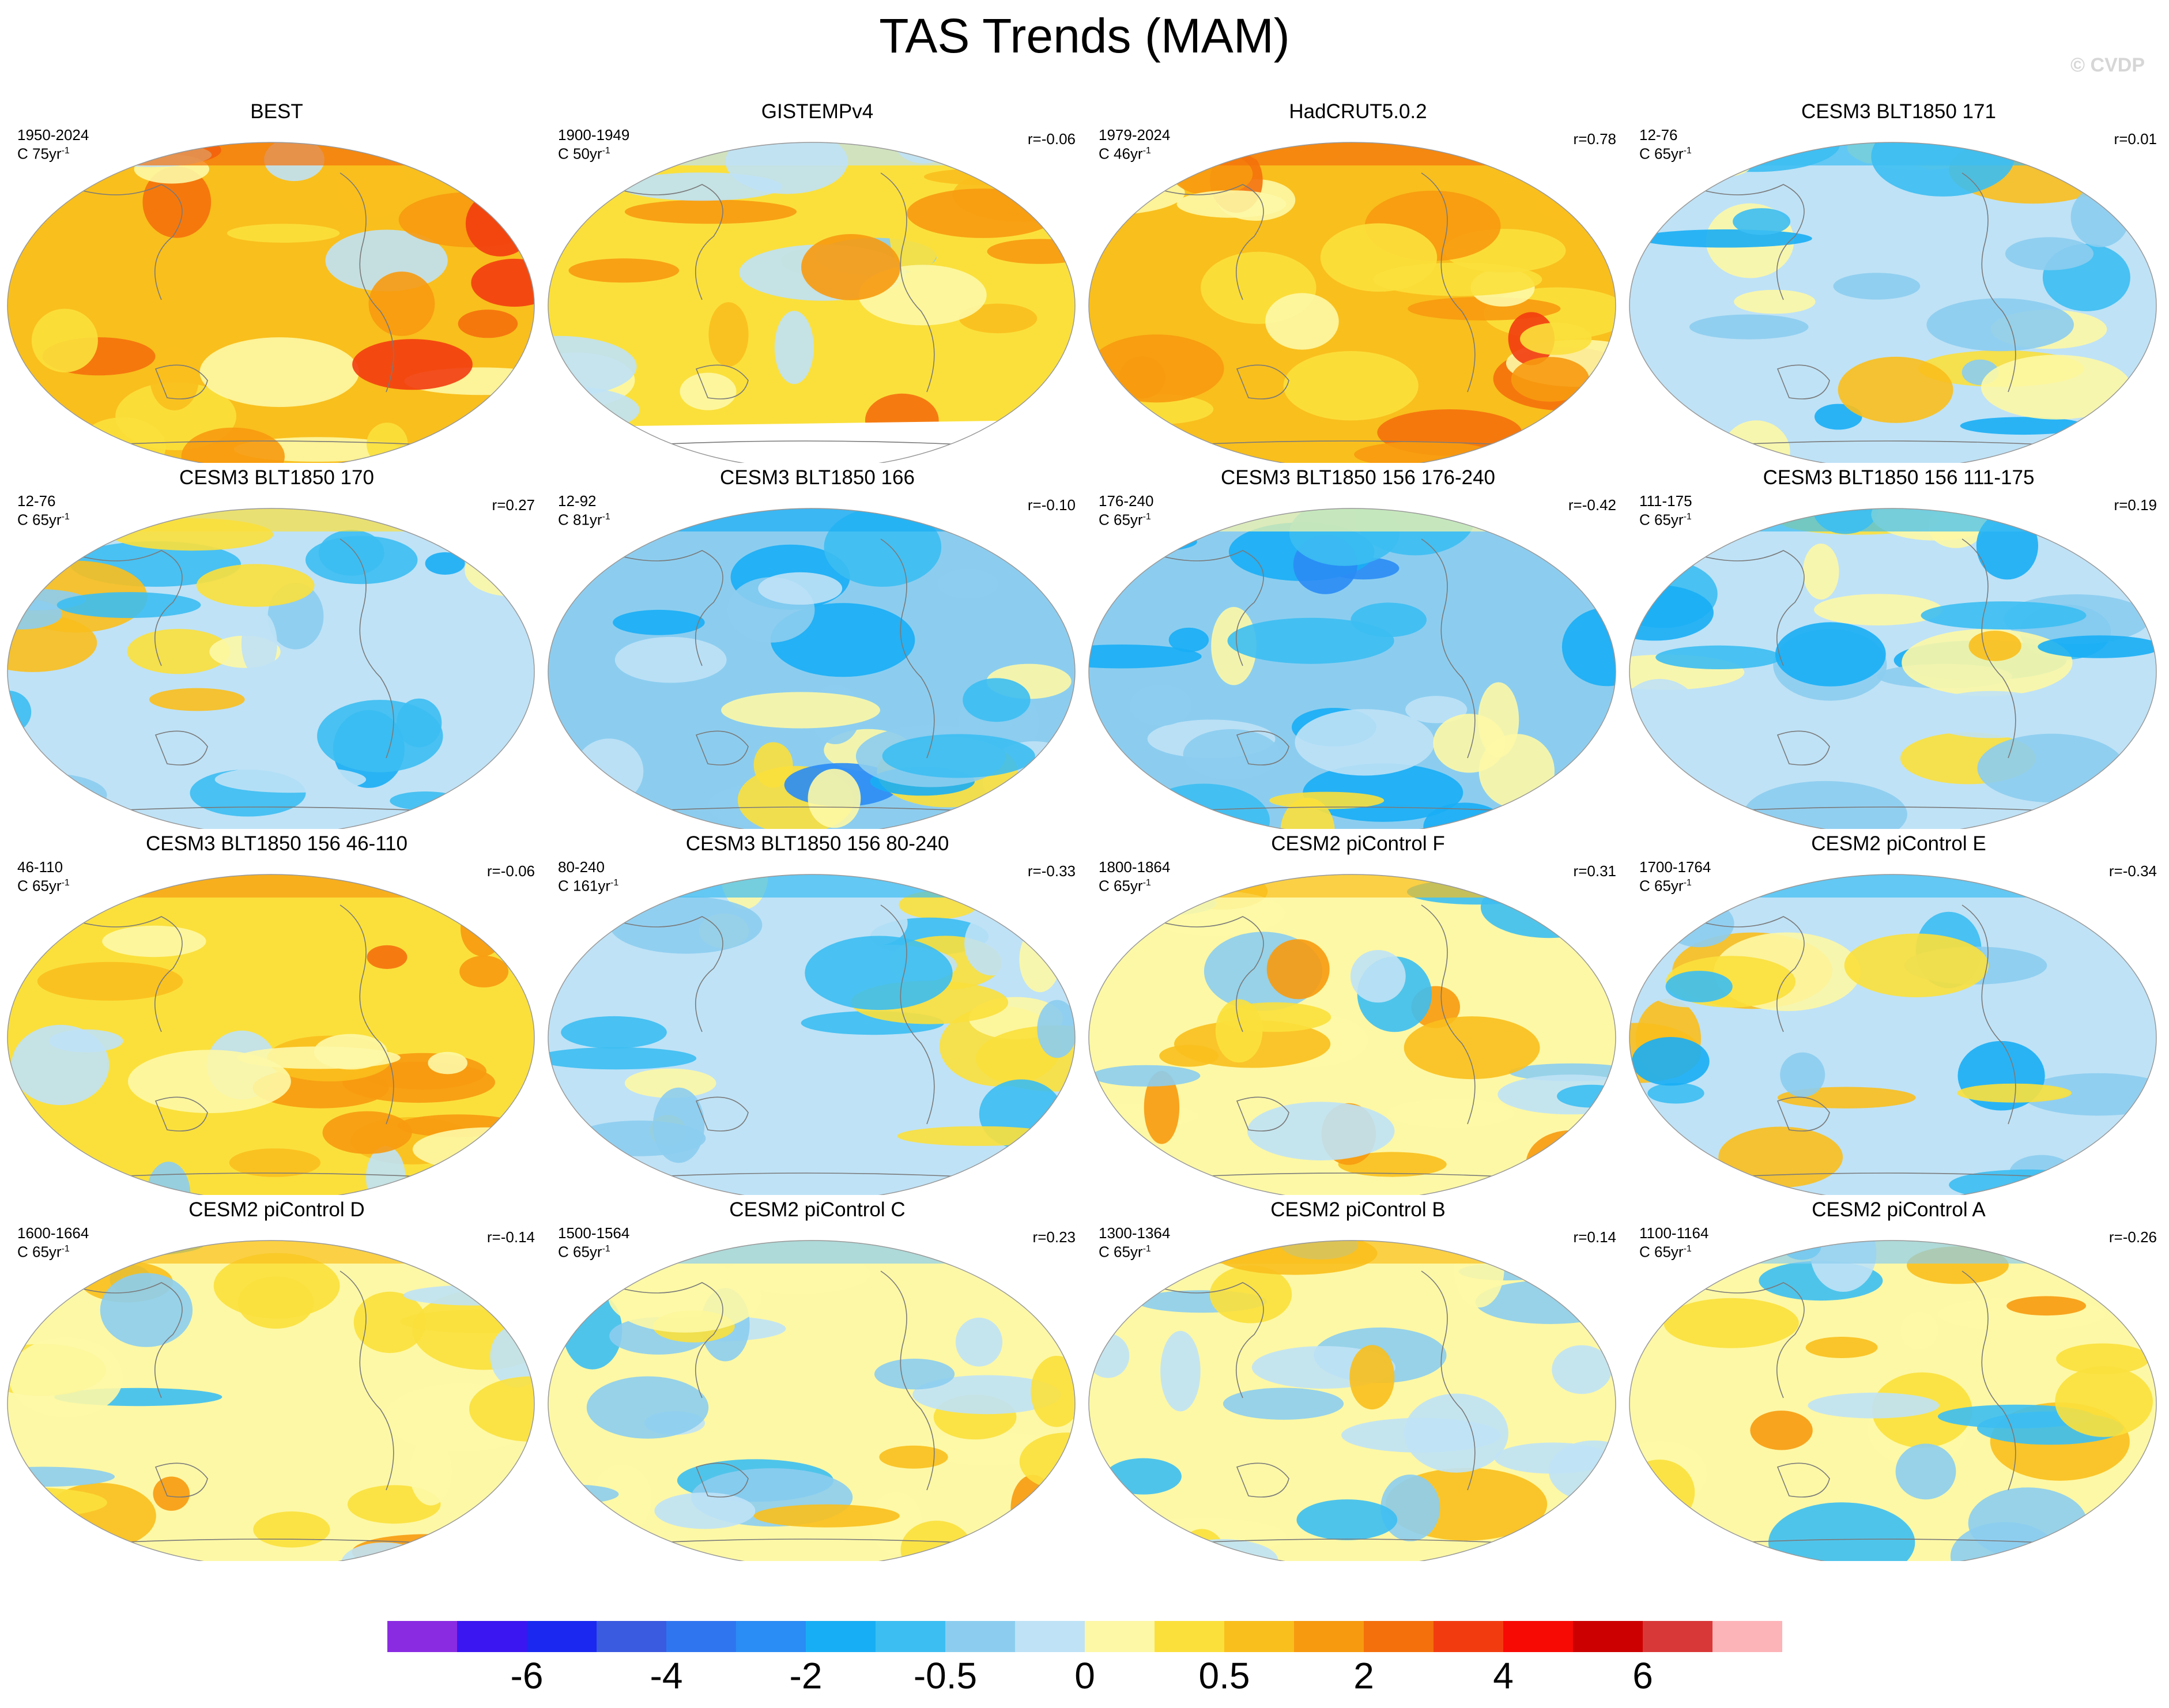 The image size is (2169, 1708). I want to click on period-units: C 161yr-1, so click(588, 885).